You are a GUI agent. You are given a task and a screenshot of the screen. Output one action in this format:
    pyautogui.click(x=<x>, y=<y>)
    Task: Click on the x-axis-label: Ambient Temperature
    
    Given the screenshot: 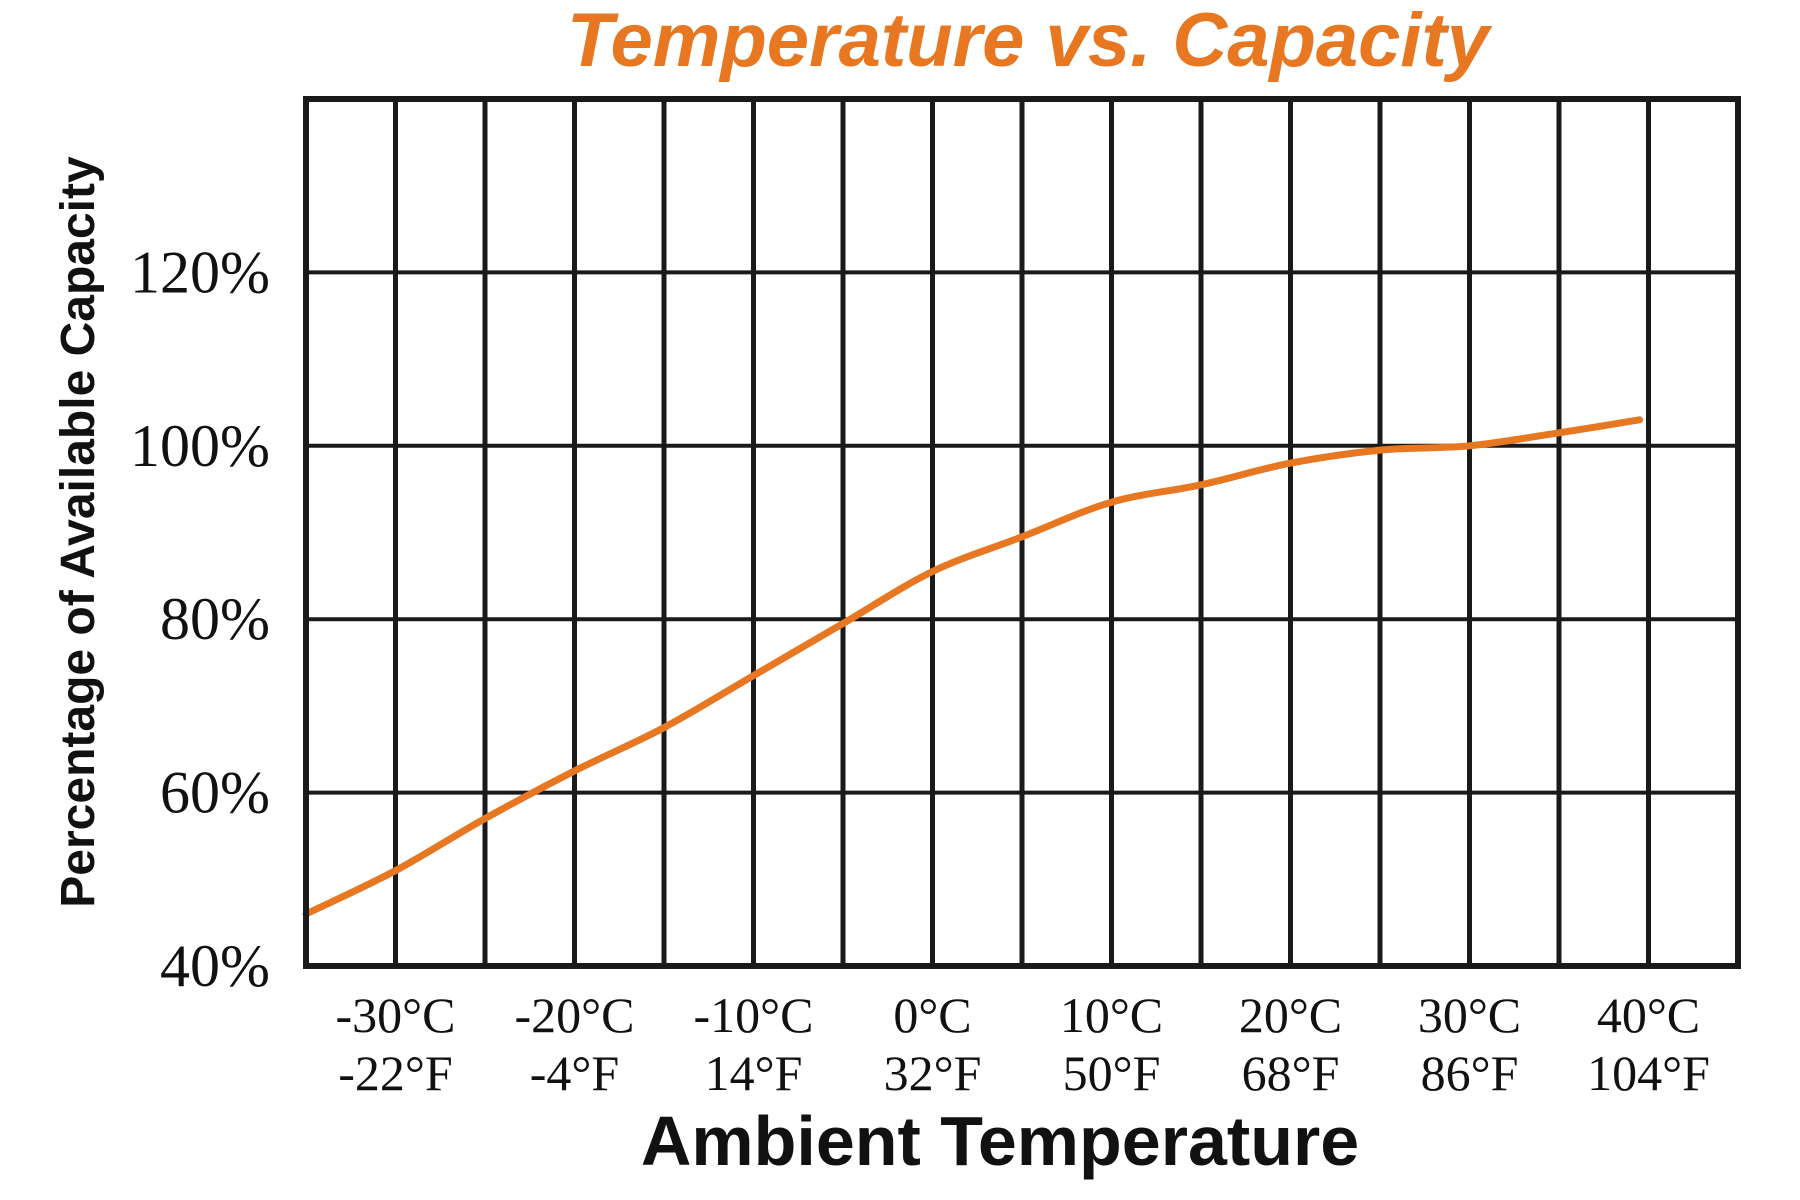 What is the action you would take?
    pyautogui.click(x=1000, y=1141)
    